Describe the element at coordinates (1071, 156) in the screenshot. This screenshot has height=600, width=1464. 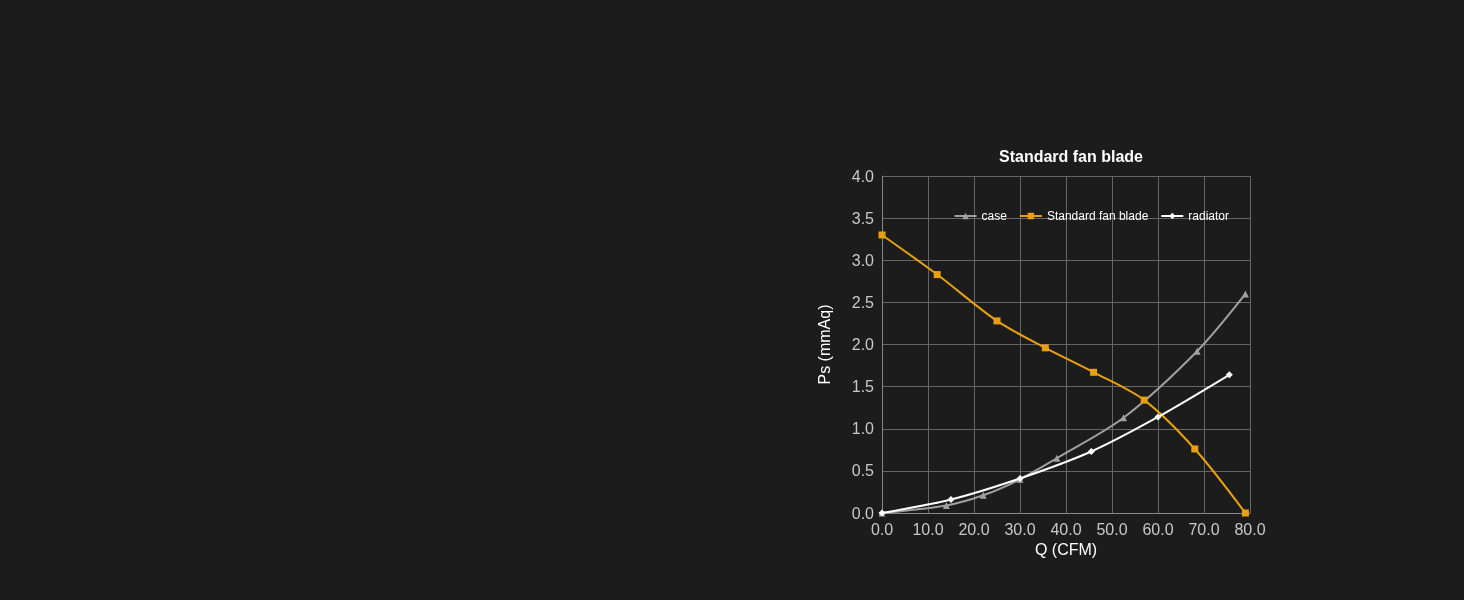
I see `chart-title: Standard fan blade` at that location.